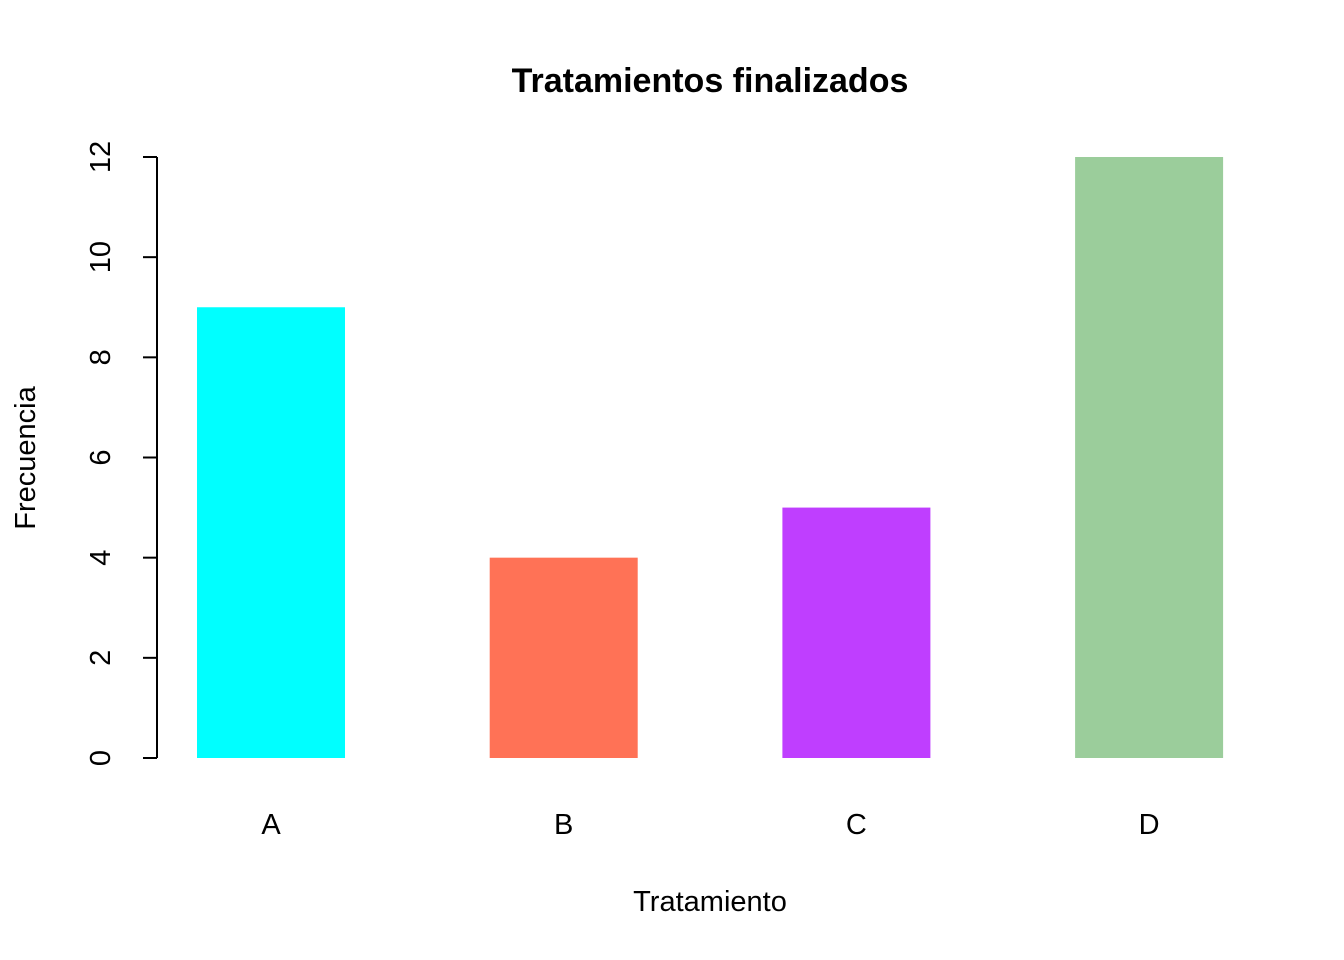 The width and height of the screenshot is (1344, 960). Describe the element at coordinates (101, 558) in the screenshot. I see `y-axis-tick-label: 4` at that location.